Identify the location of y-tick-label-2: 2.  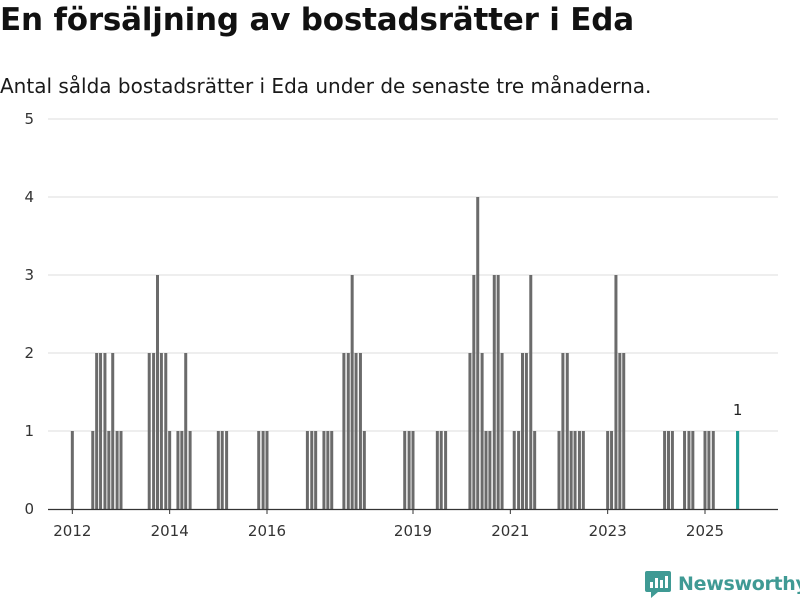
(29, 353).